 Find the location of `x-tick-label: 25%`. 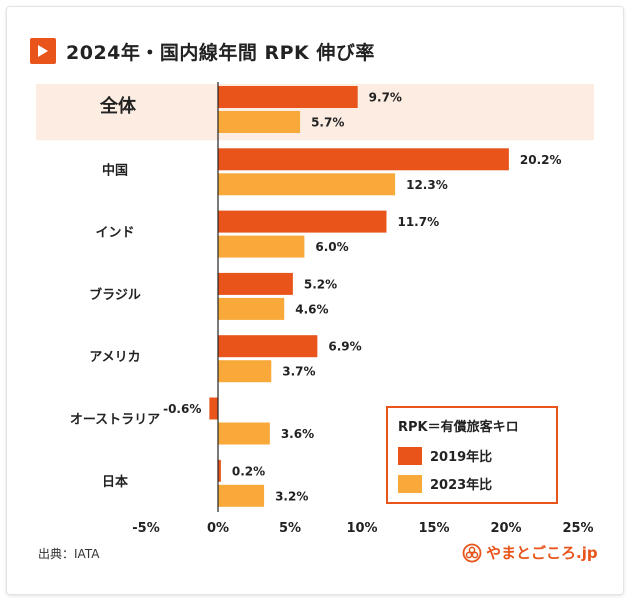

x-tick-label: 25% is located at coordinates (577, 528).